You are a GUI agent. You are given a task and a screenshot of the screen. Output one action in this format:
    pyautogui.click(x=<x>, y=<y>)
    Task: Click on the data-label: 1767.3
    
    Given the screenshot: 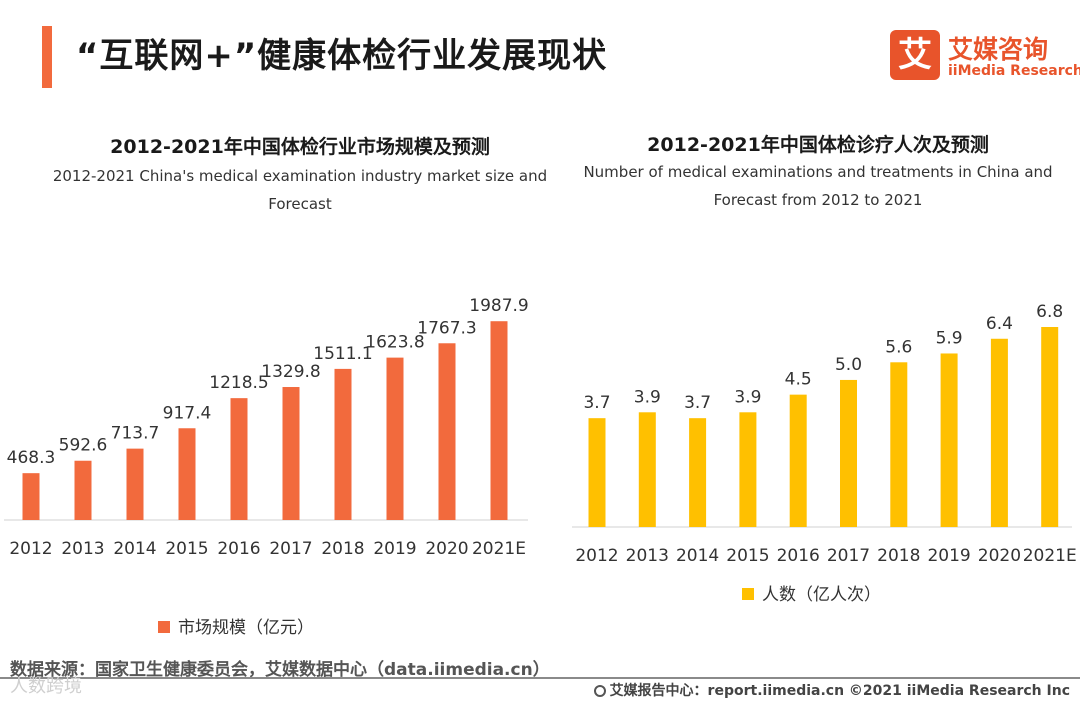 What is the action you would take?
    pyautogui.click(x=446, y=328)
    